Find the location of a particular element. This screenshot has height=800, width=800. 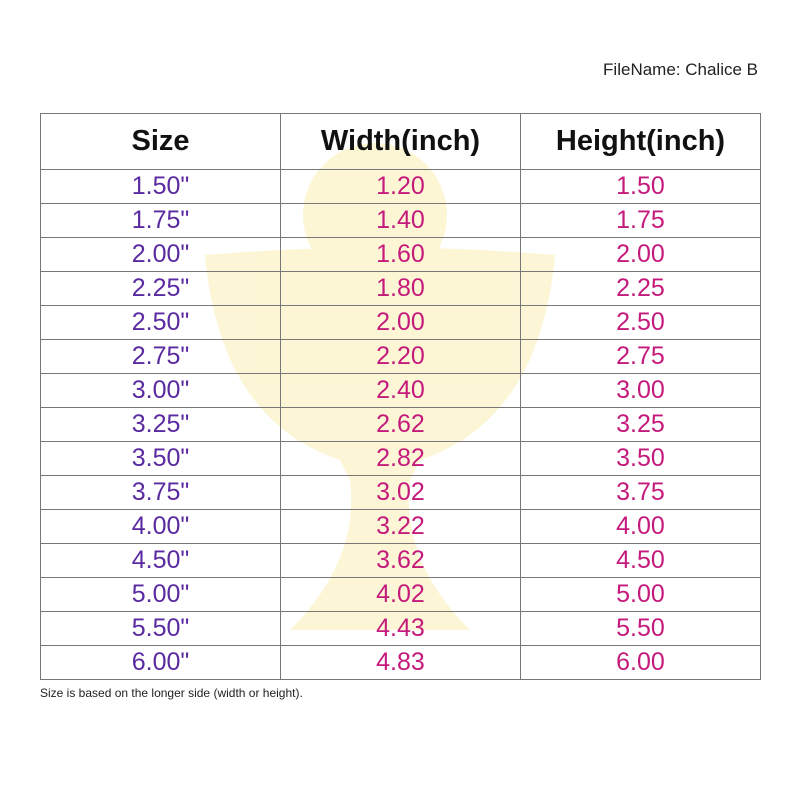

table-cell: 4.83 is located at coordinates (400, 662).